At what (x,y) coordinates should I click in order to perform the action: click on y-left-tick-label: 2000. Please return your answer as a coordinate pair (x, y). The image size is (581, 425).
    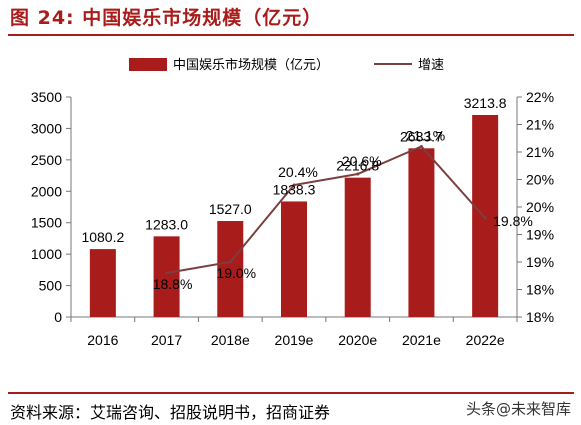
    Looking at the image, I should click on (46, 191).